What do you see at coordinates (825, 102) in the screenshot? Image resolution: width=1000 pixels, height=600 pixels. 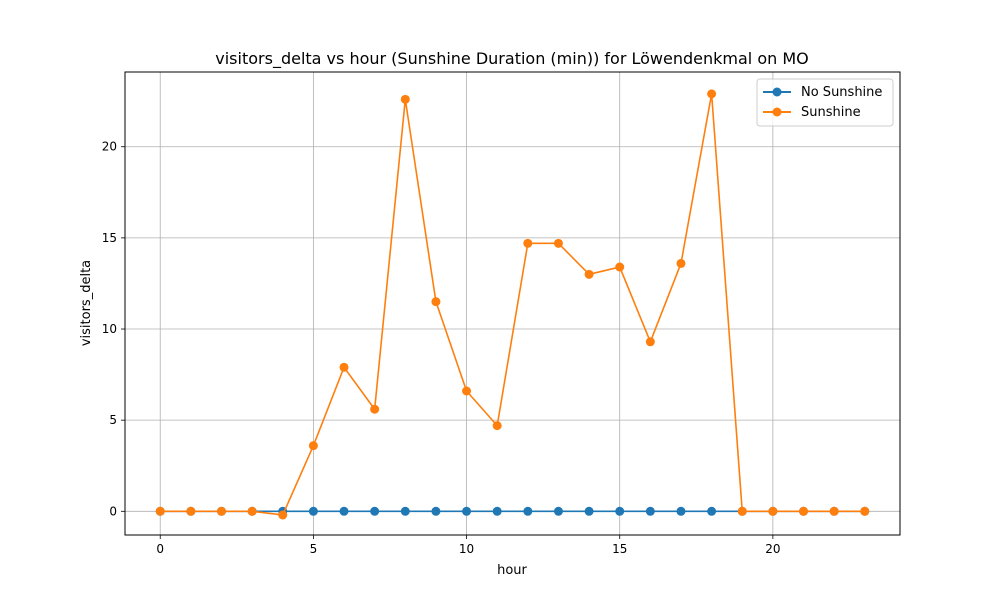 I see `legend: No Sunshine Sunshine` at bounding box center [825, 102].